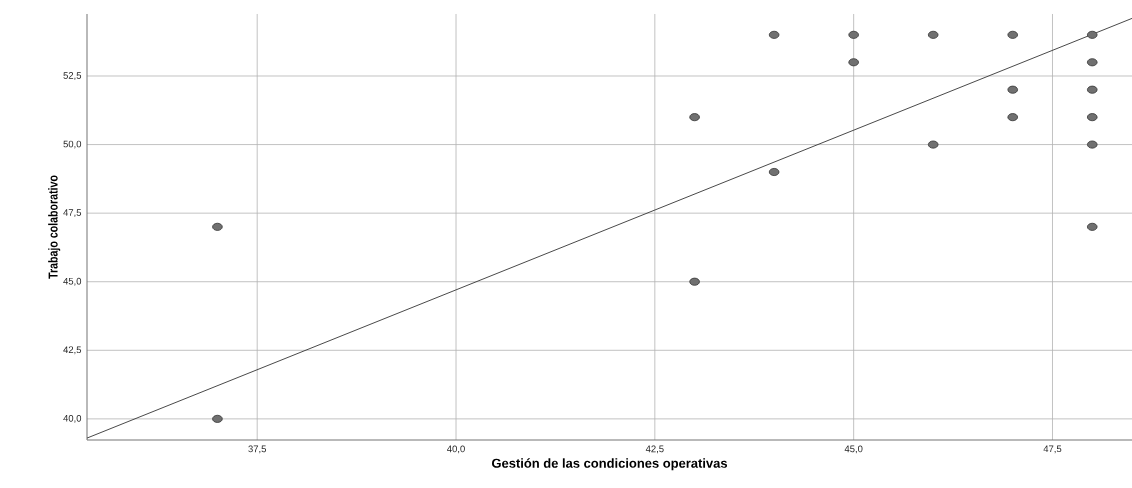 The image size is (1132, 488). What do you see at coordinates (72, 350) in the screenshot?
I see `y-tick-label: 42,5` at bounding box center [72, 350].